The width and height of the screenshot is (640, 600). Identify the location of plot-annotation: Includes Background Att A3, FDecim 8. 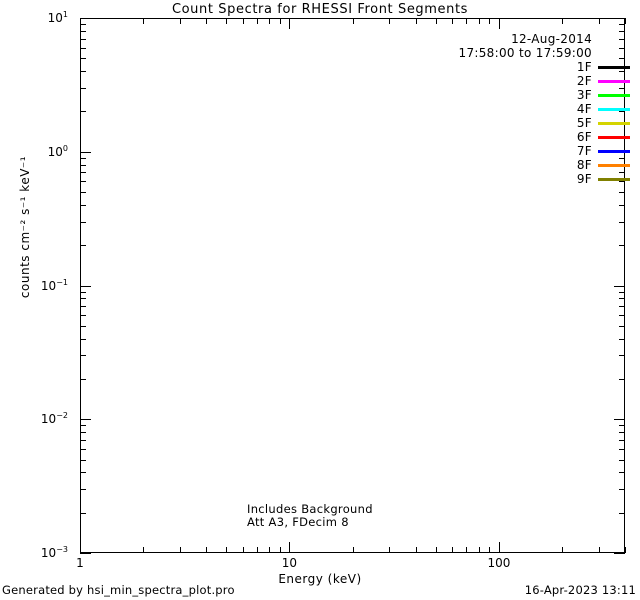
(310, 516).